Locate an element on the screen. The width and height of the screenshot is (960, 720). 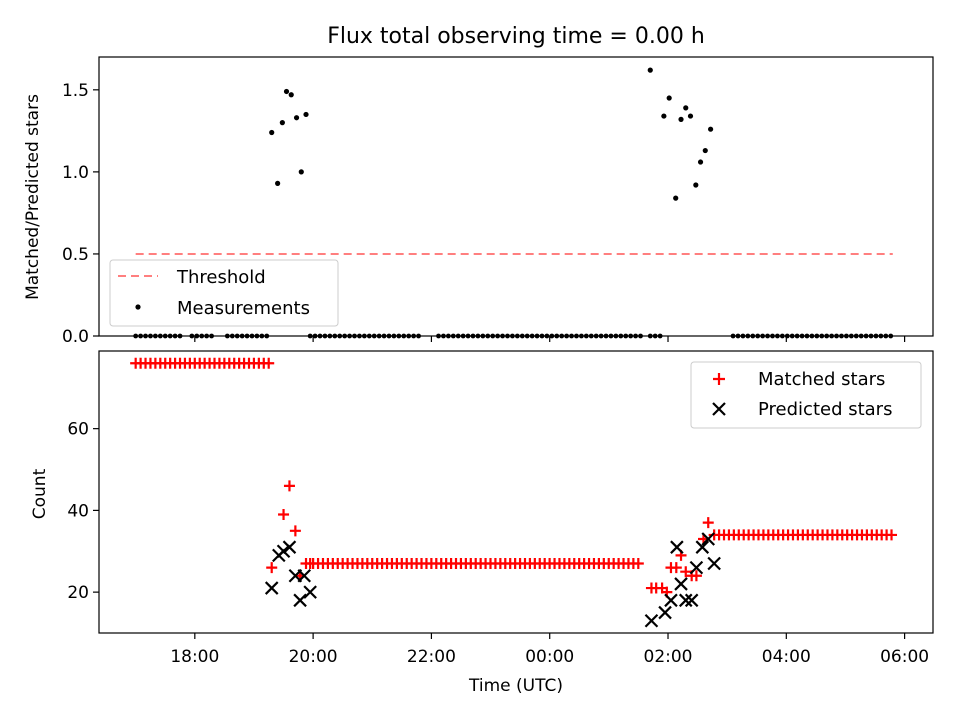
top-y-tick-label: 1.5 is located at coordinates (75, 91).